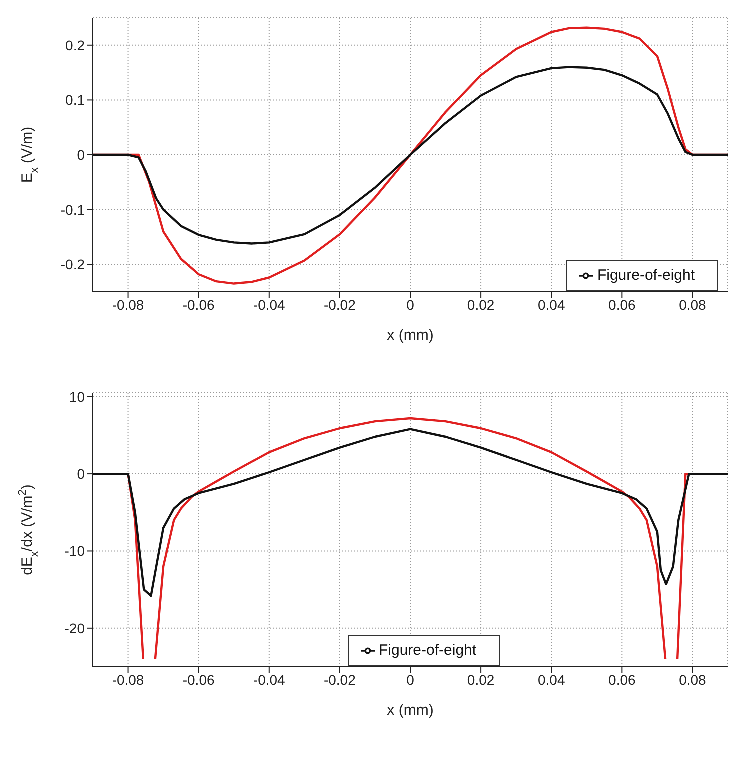 The height and width of the screenshot is (767, 746). Describe the element at coordinates (76, 100) in the screenshot. I see `y-tick-label: 0.1` at that location.